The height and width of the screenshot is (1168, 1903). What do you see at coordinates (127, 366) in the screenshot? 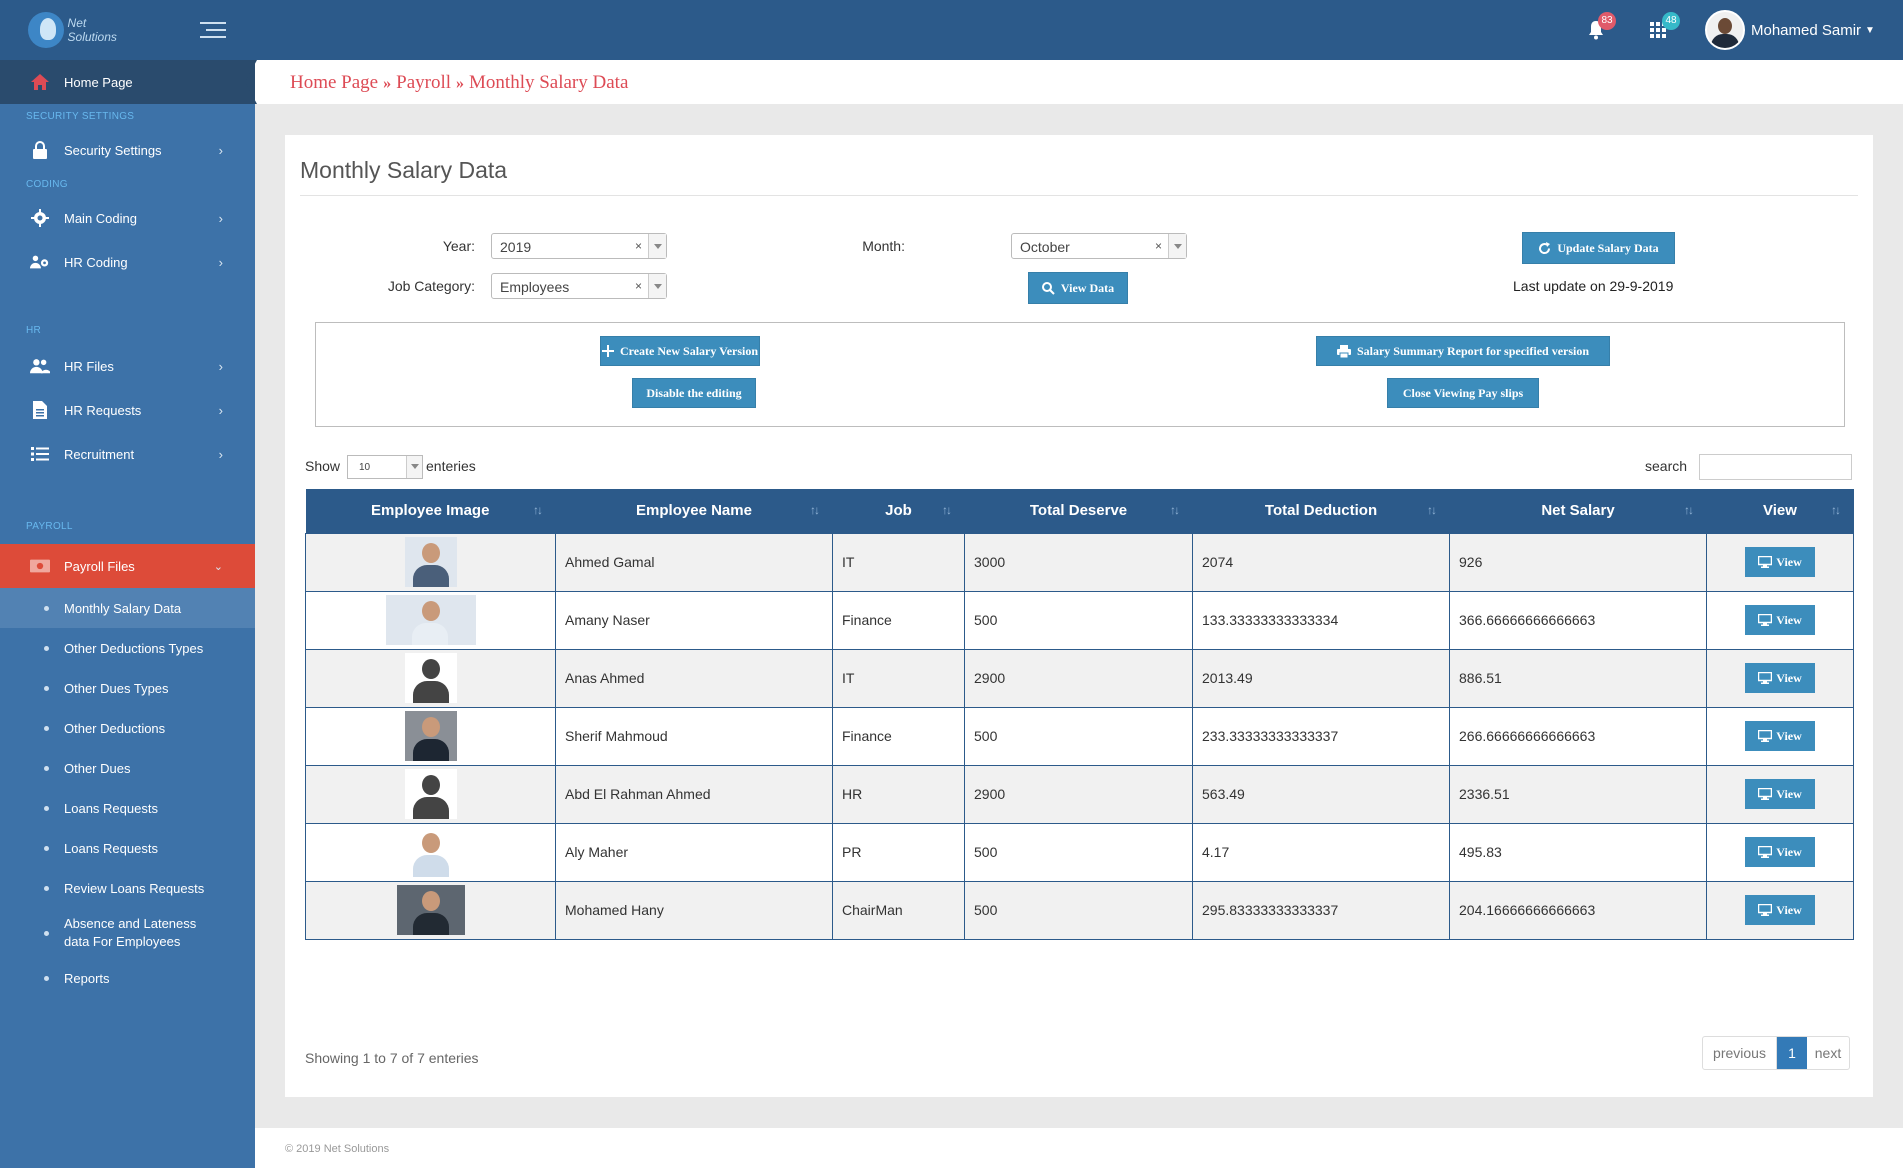
I see `sidebar-item-hr-files: HR Files ›` at bounding box center [127, 366].